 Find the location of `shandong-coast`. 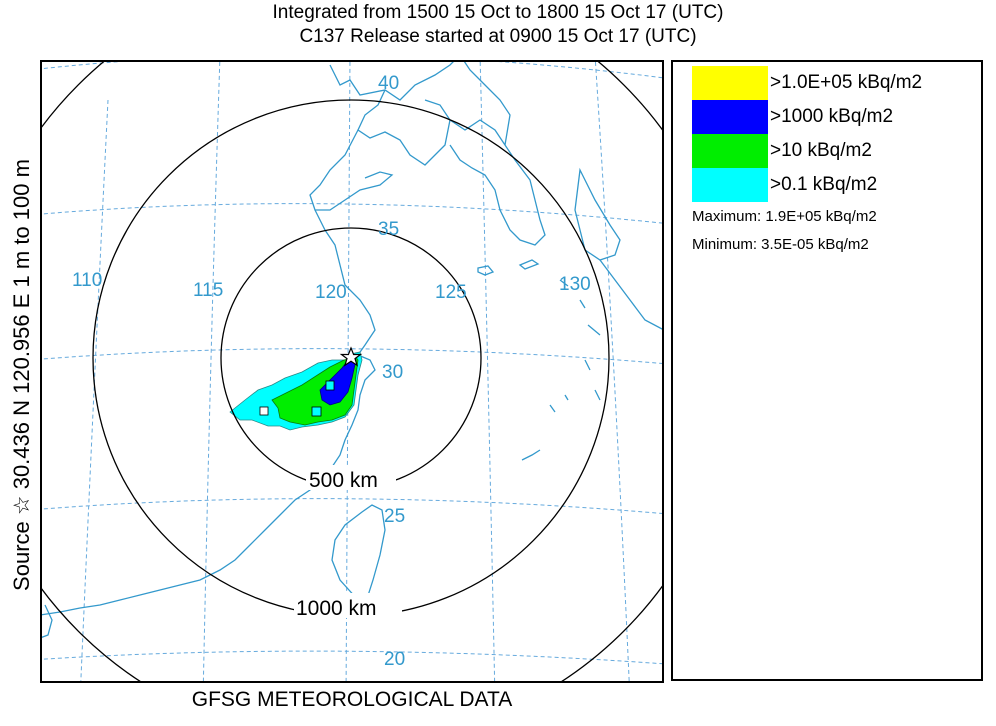

shandong-coast is located at coordinates (351, 170).